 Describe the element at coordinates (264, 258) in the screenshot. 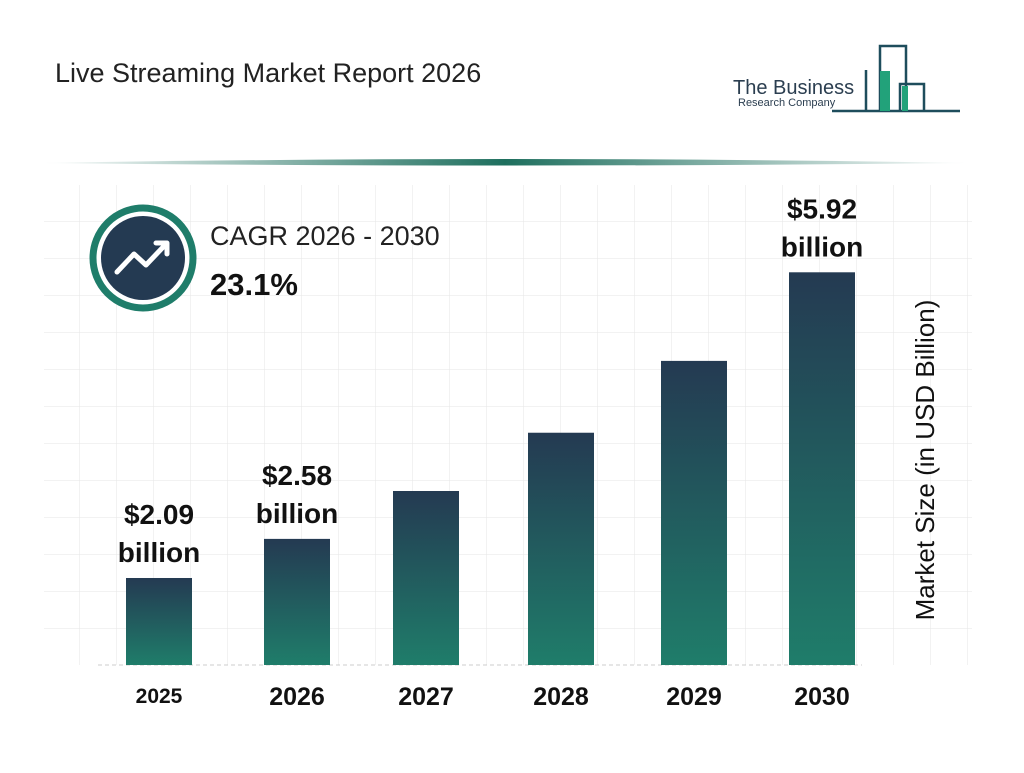

I see `cagr-box: CAGR 2026 - 2030 23.1%` at that location.